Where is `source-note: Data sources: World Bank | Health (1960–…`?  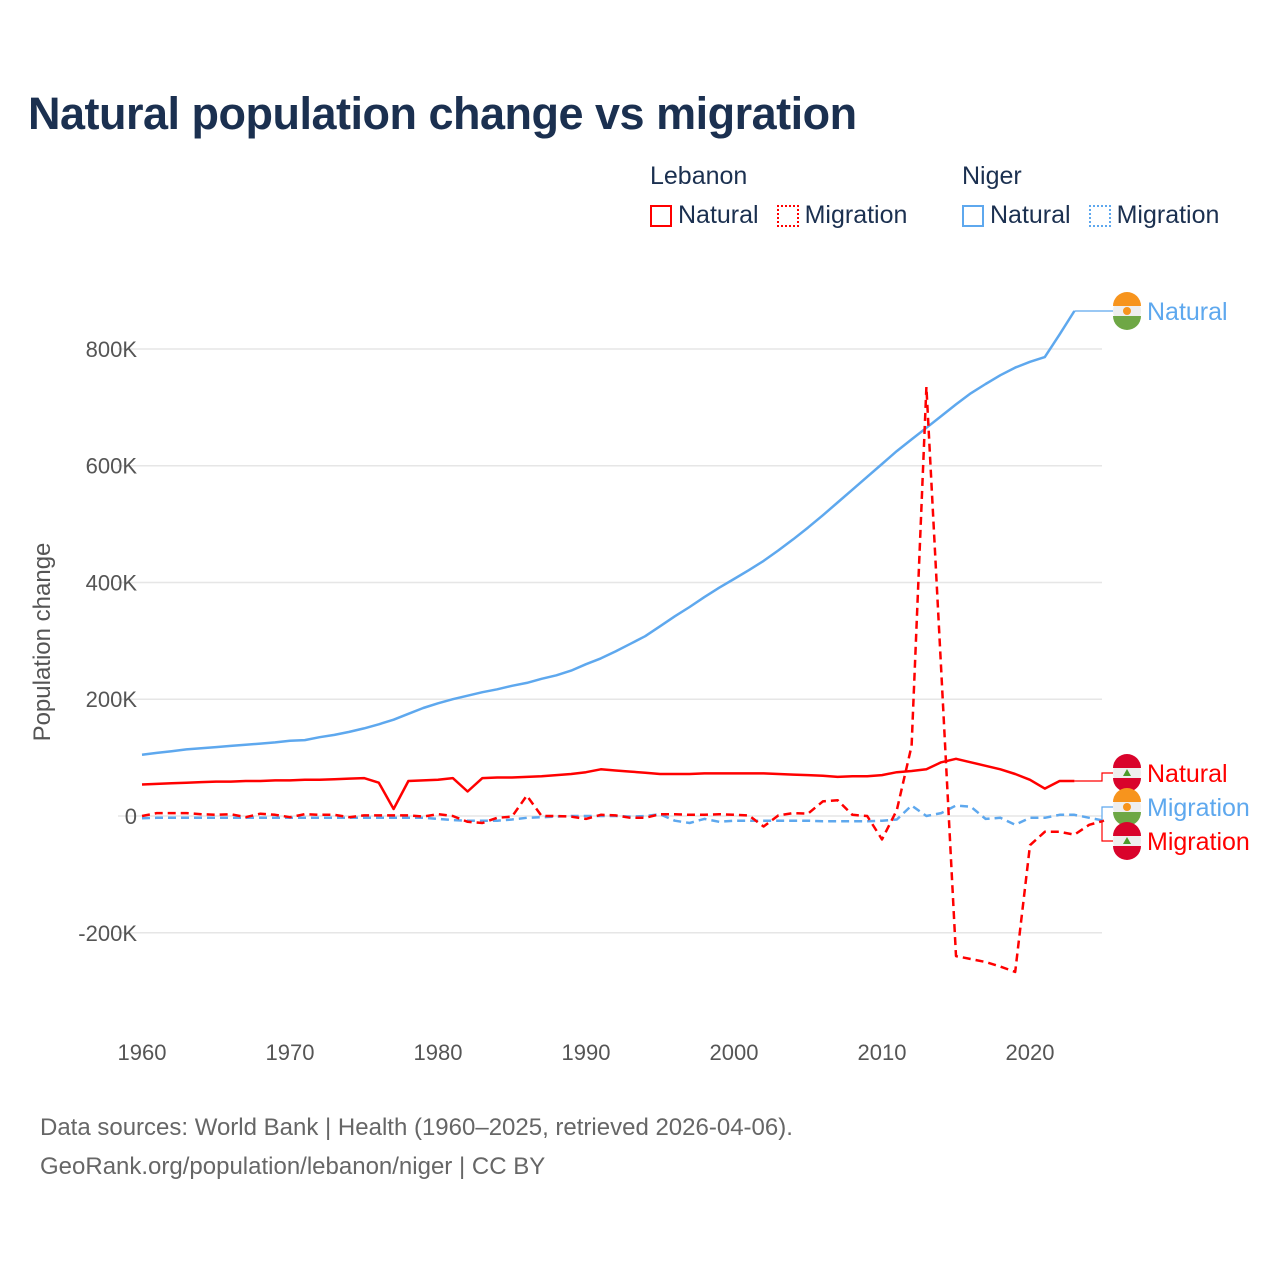
source-note: Data sources: World Bank | Health (1960–… is located at coordinates (416, 1147).